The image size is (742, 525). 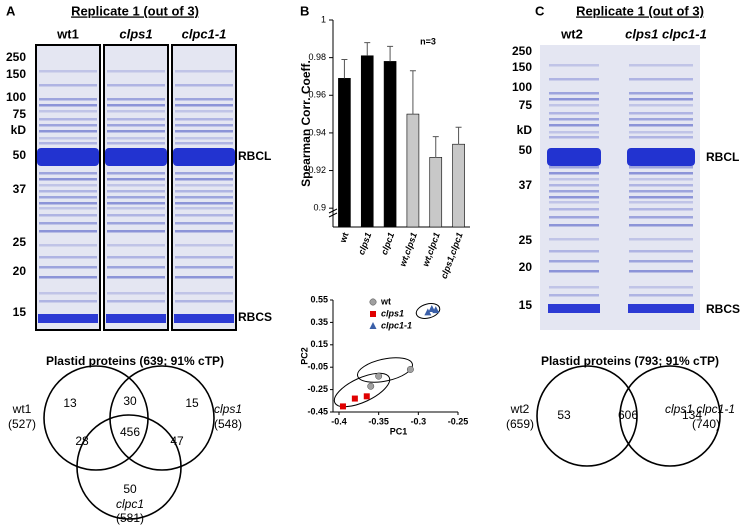 I want to click on set-name: clps1, so click(x=228, y=409).